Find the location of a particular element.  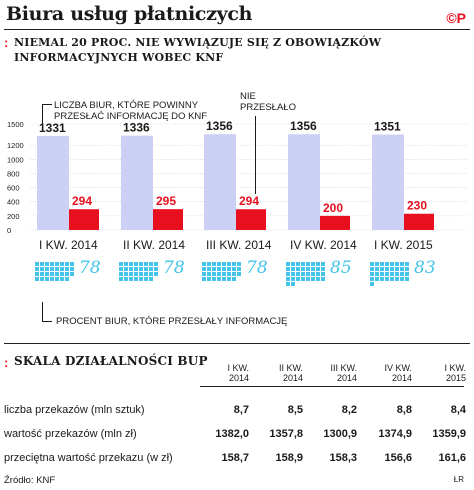

percent-dot-matrix is located at coordinates (305, 274).